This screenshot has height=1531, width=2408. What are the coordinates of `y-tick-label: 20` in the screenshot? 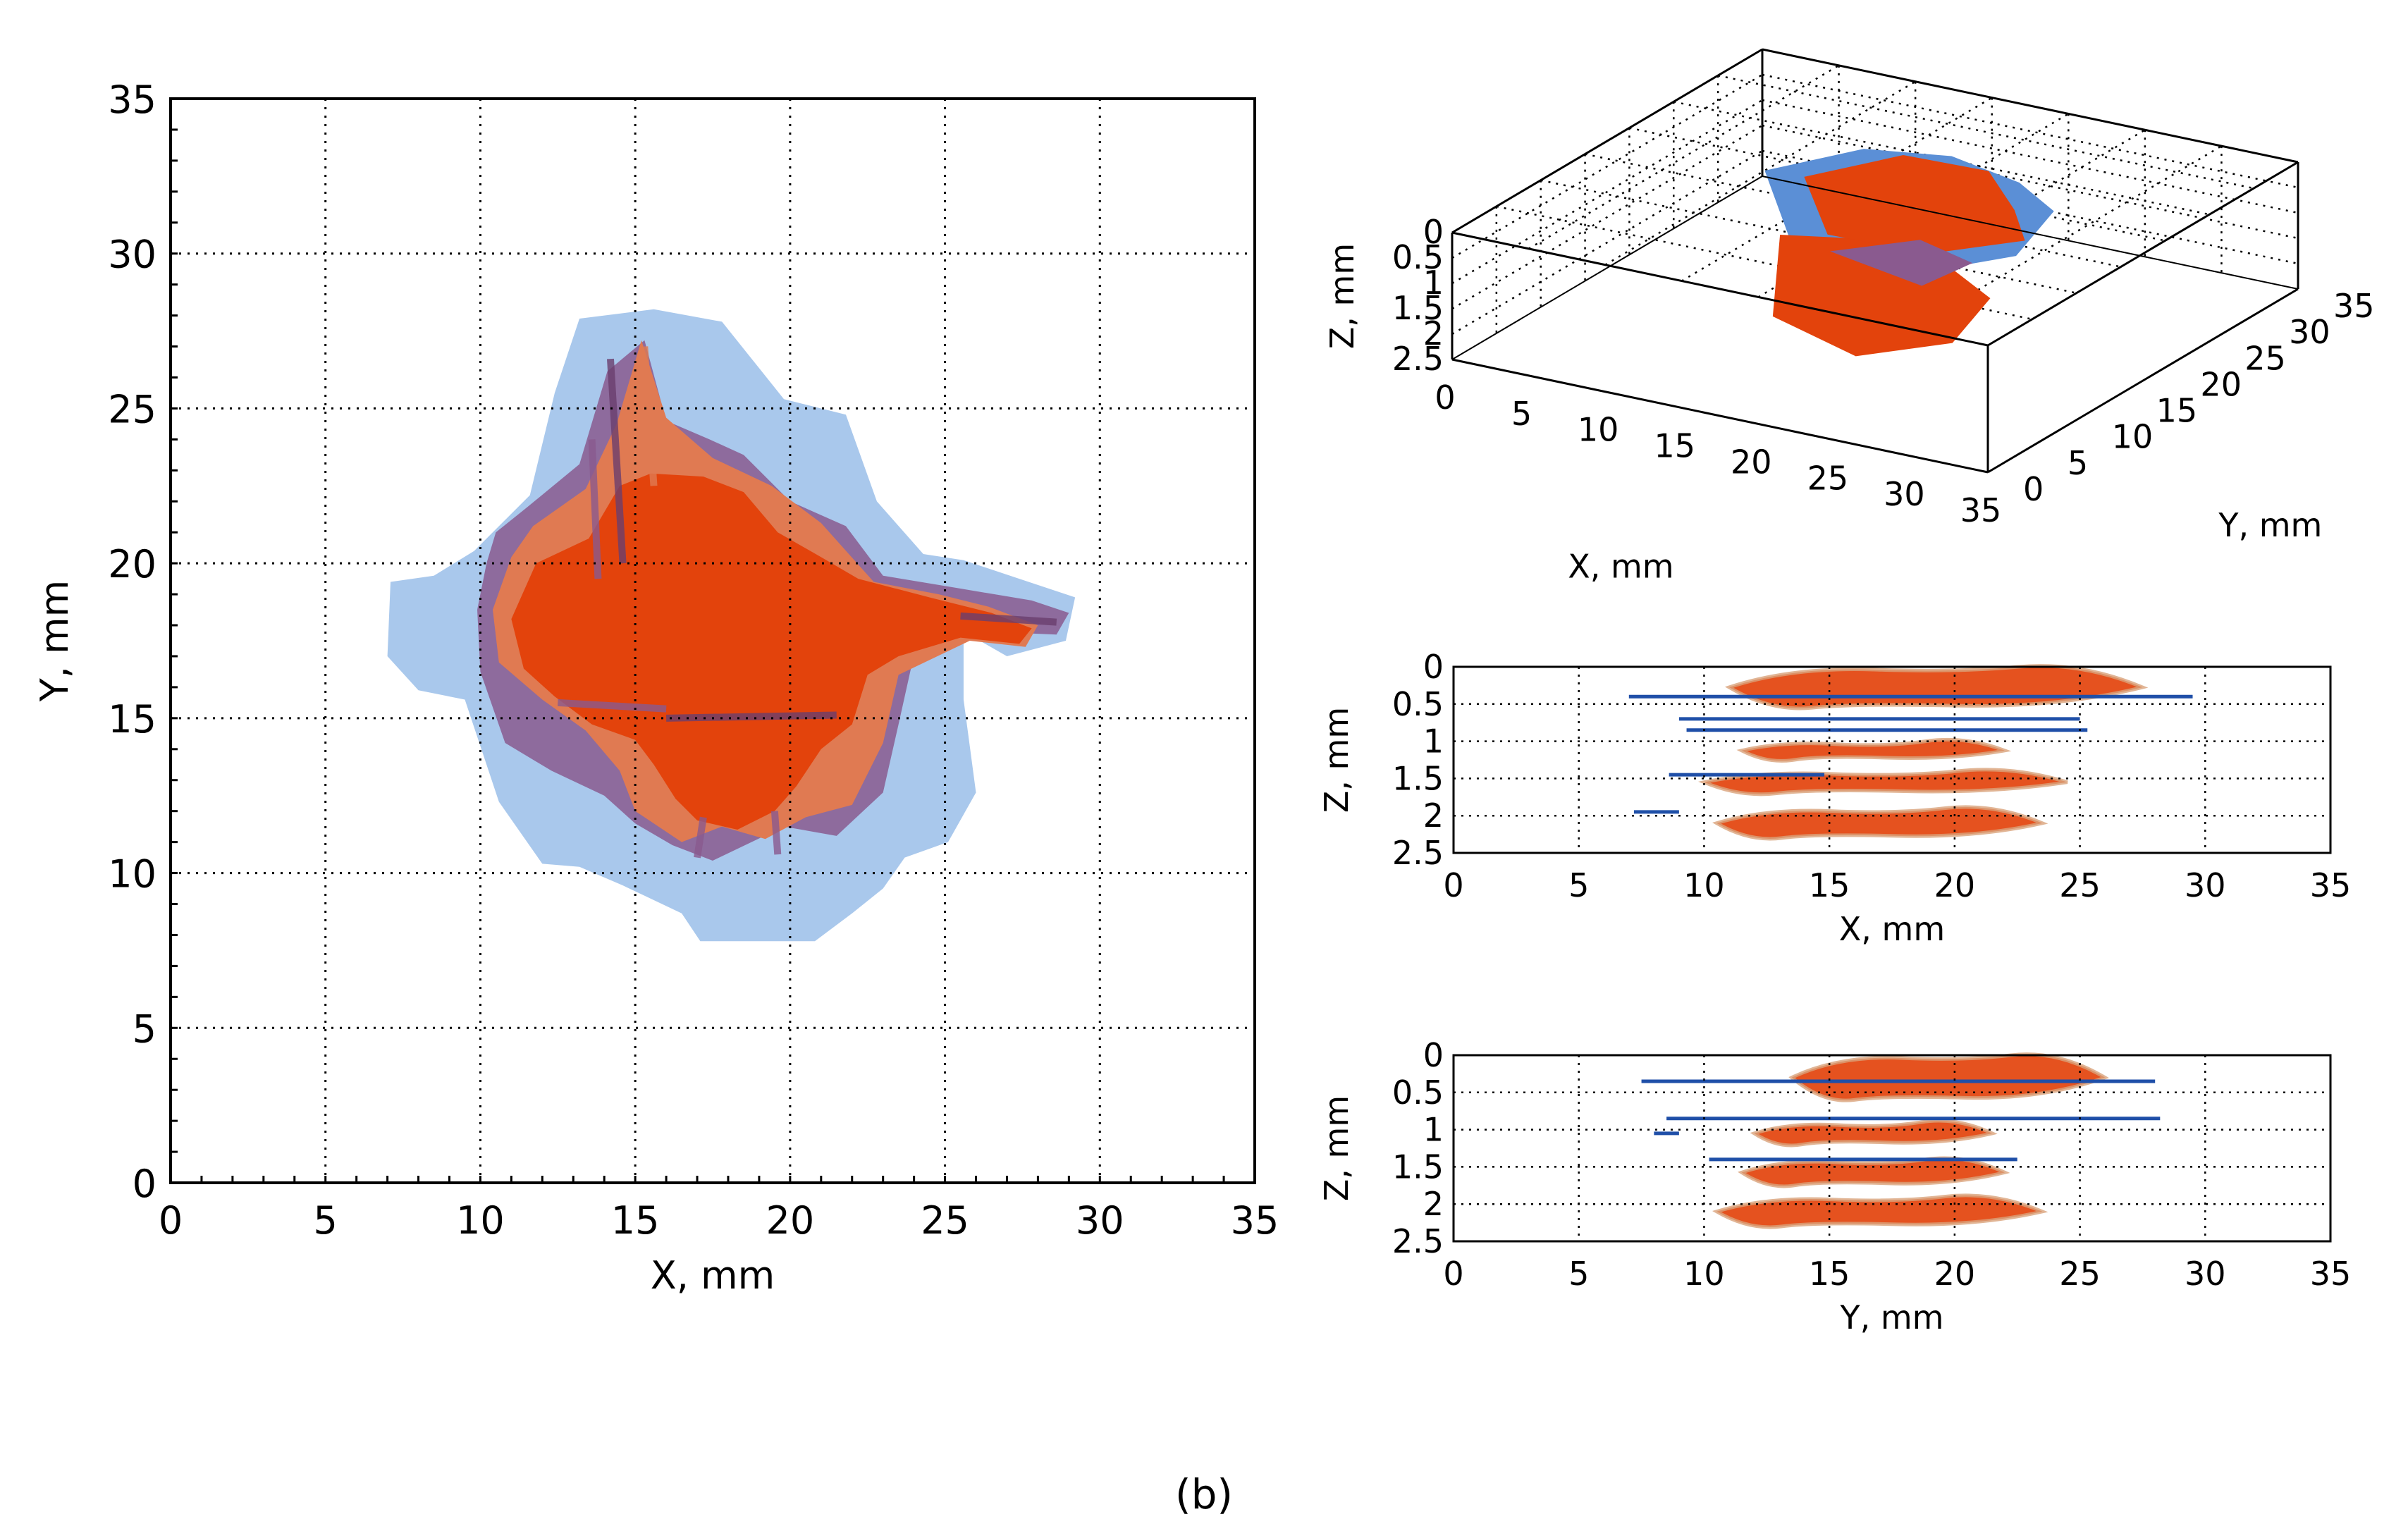 It's located at (2221, 384).